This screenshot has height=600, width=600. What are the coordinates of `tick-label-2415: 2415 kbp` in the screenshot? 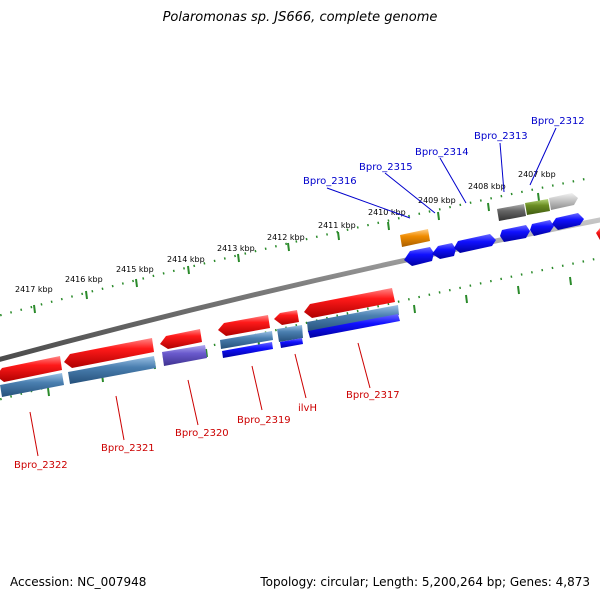 It's located at (135, 269).